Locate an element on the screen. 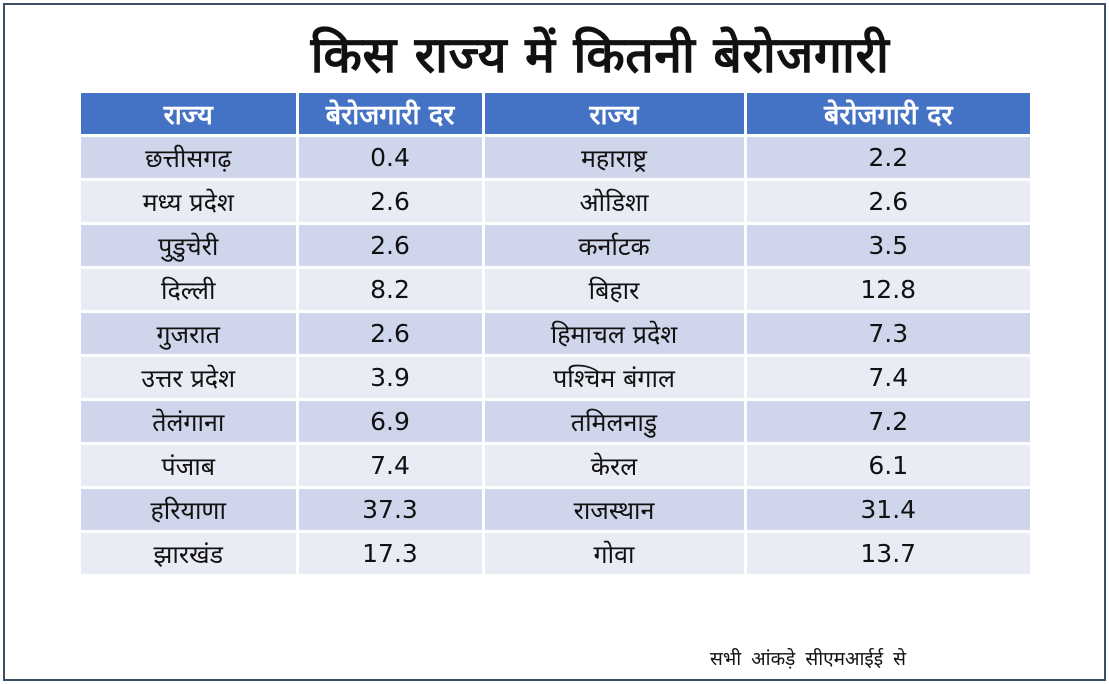 This screenshot has width=1109, height=684. table-row: पुडुचेरी 2.6 कर्नाटक 3.5 is located at coordinates (555, 246).